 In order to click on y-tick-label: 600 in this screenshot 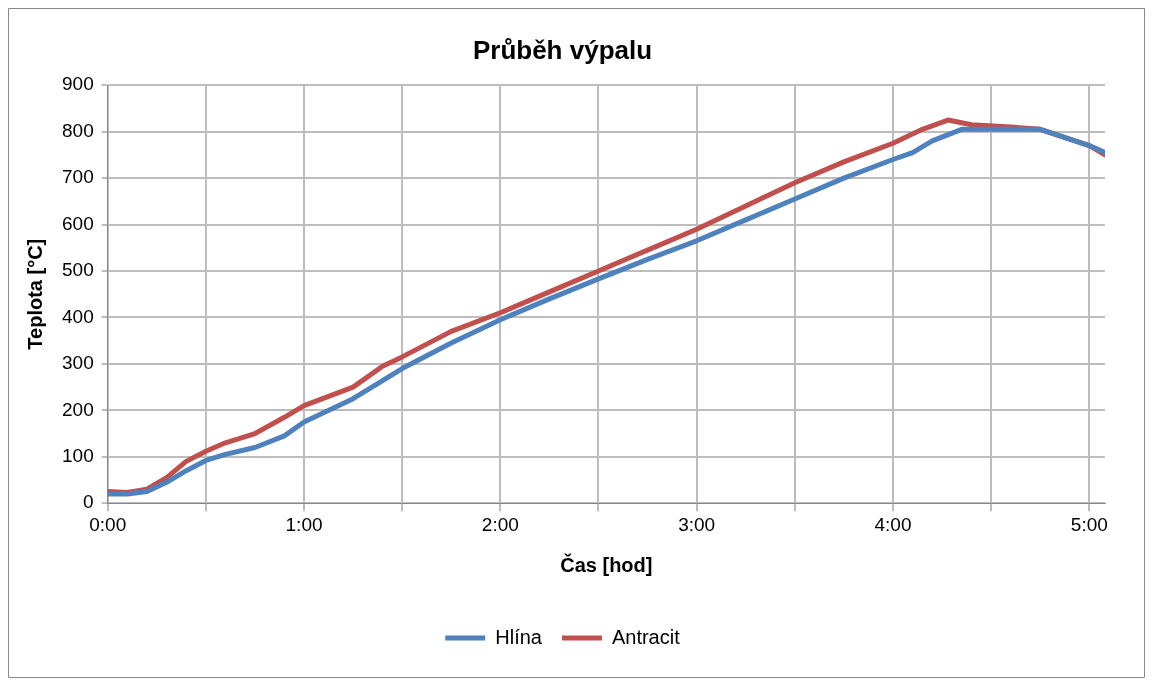, I will do `click(78, 223)`.